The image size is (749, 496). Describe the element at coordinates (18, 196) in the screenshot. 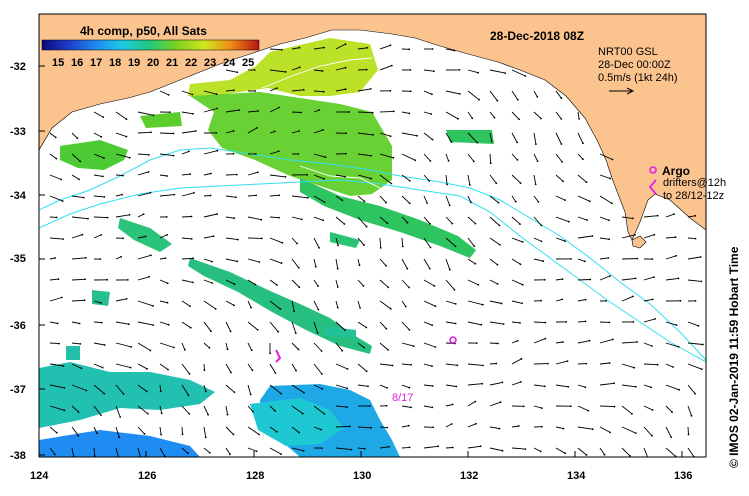

I see `lat-tick-label: -34` at that location.